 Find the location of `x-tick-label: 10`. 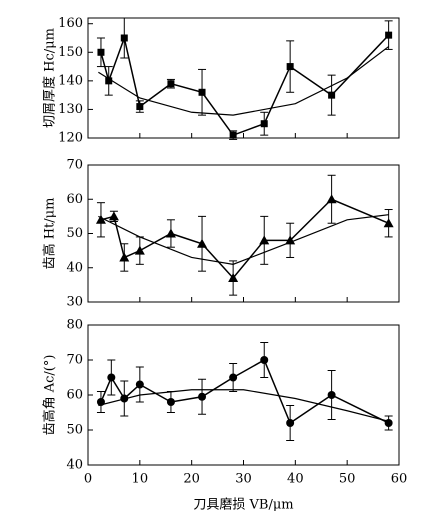

x-tick-label: 10 is located at coordinates (140, 479).